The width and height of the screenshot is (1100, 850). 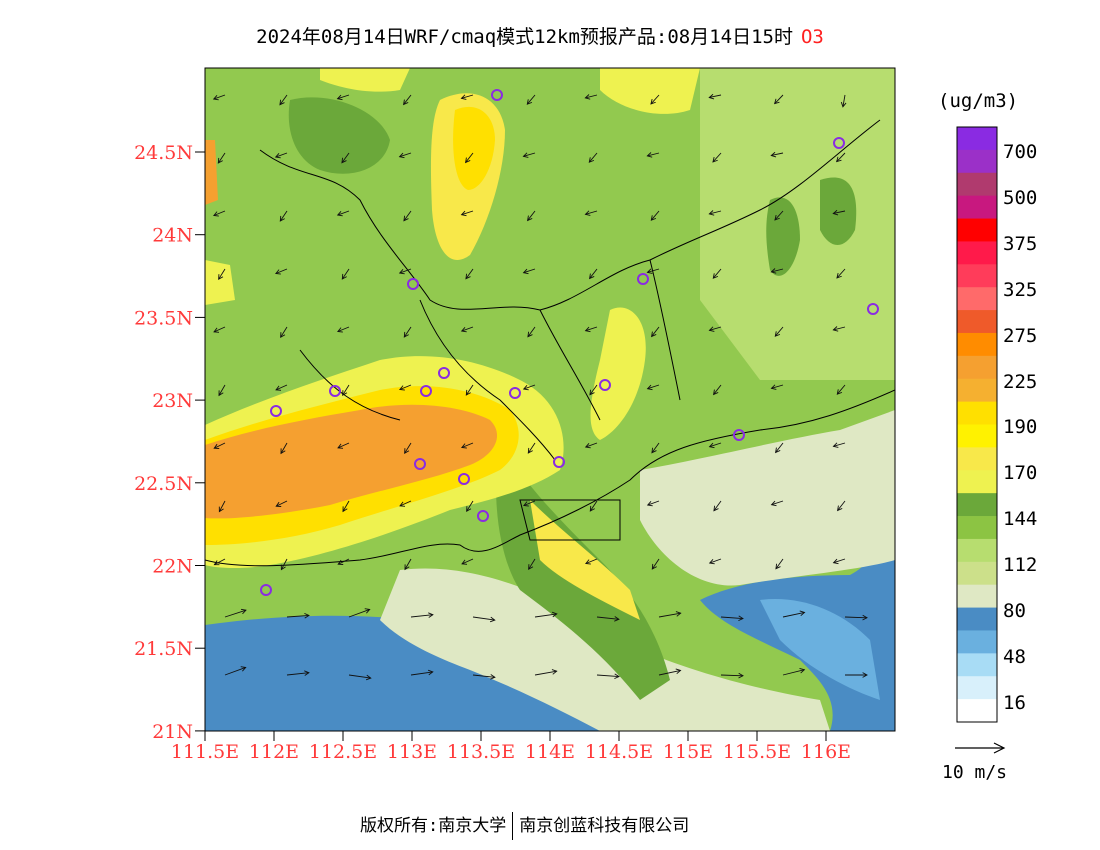 I want to click on copyright-footer: 版权所有:南京大学 南京创蓝科技有限公司, so click(x=524, y=825).